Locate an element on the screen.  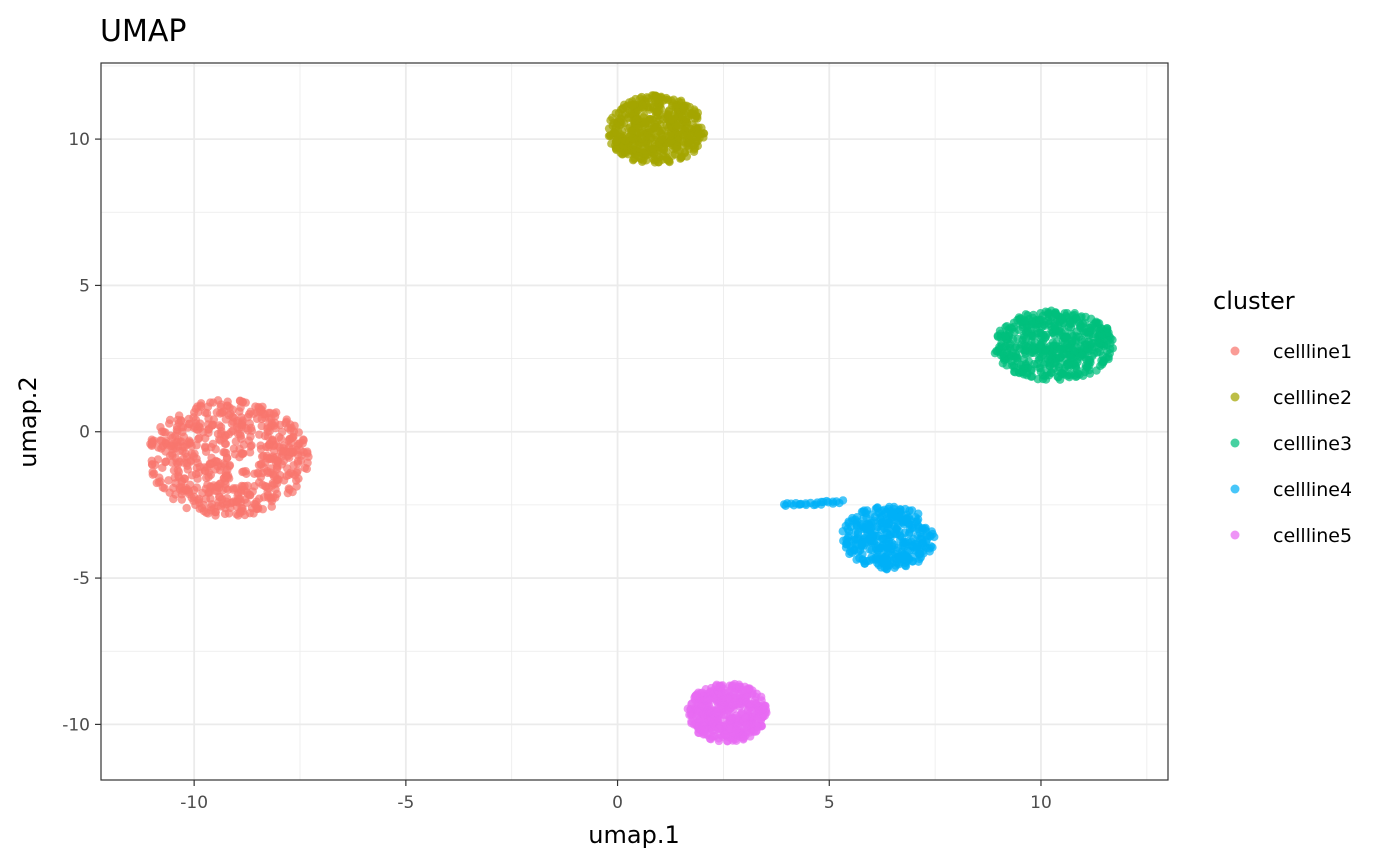
legend-label-cellline2: cellline2 is located at coordinates (1312, 398).